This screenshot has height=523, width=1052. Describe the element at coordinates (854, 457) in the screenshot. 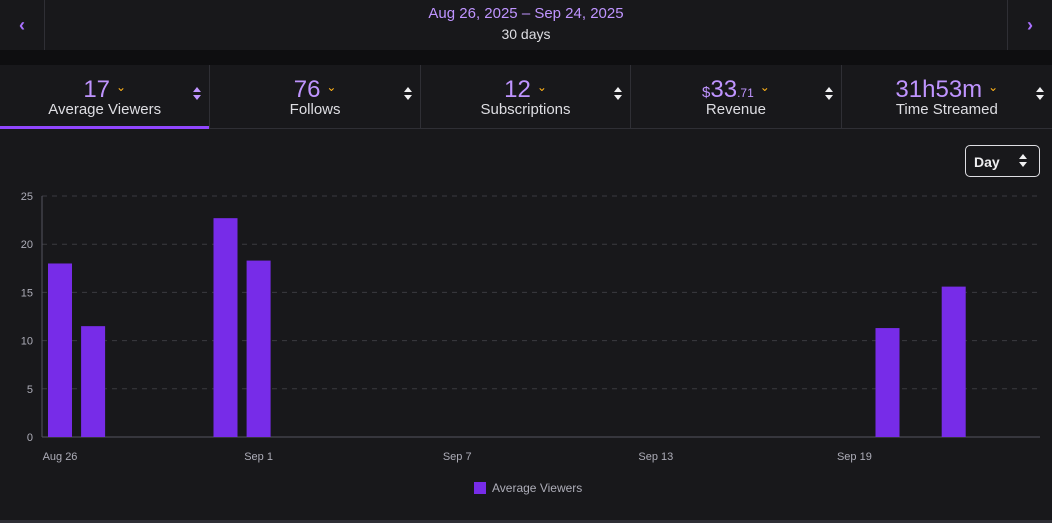

I see `x-tick-label: Sep 19` at that location.